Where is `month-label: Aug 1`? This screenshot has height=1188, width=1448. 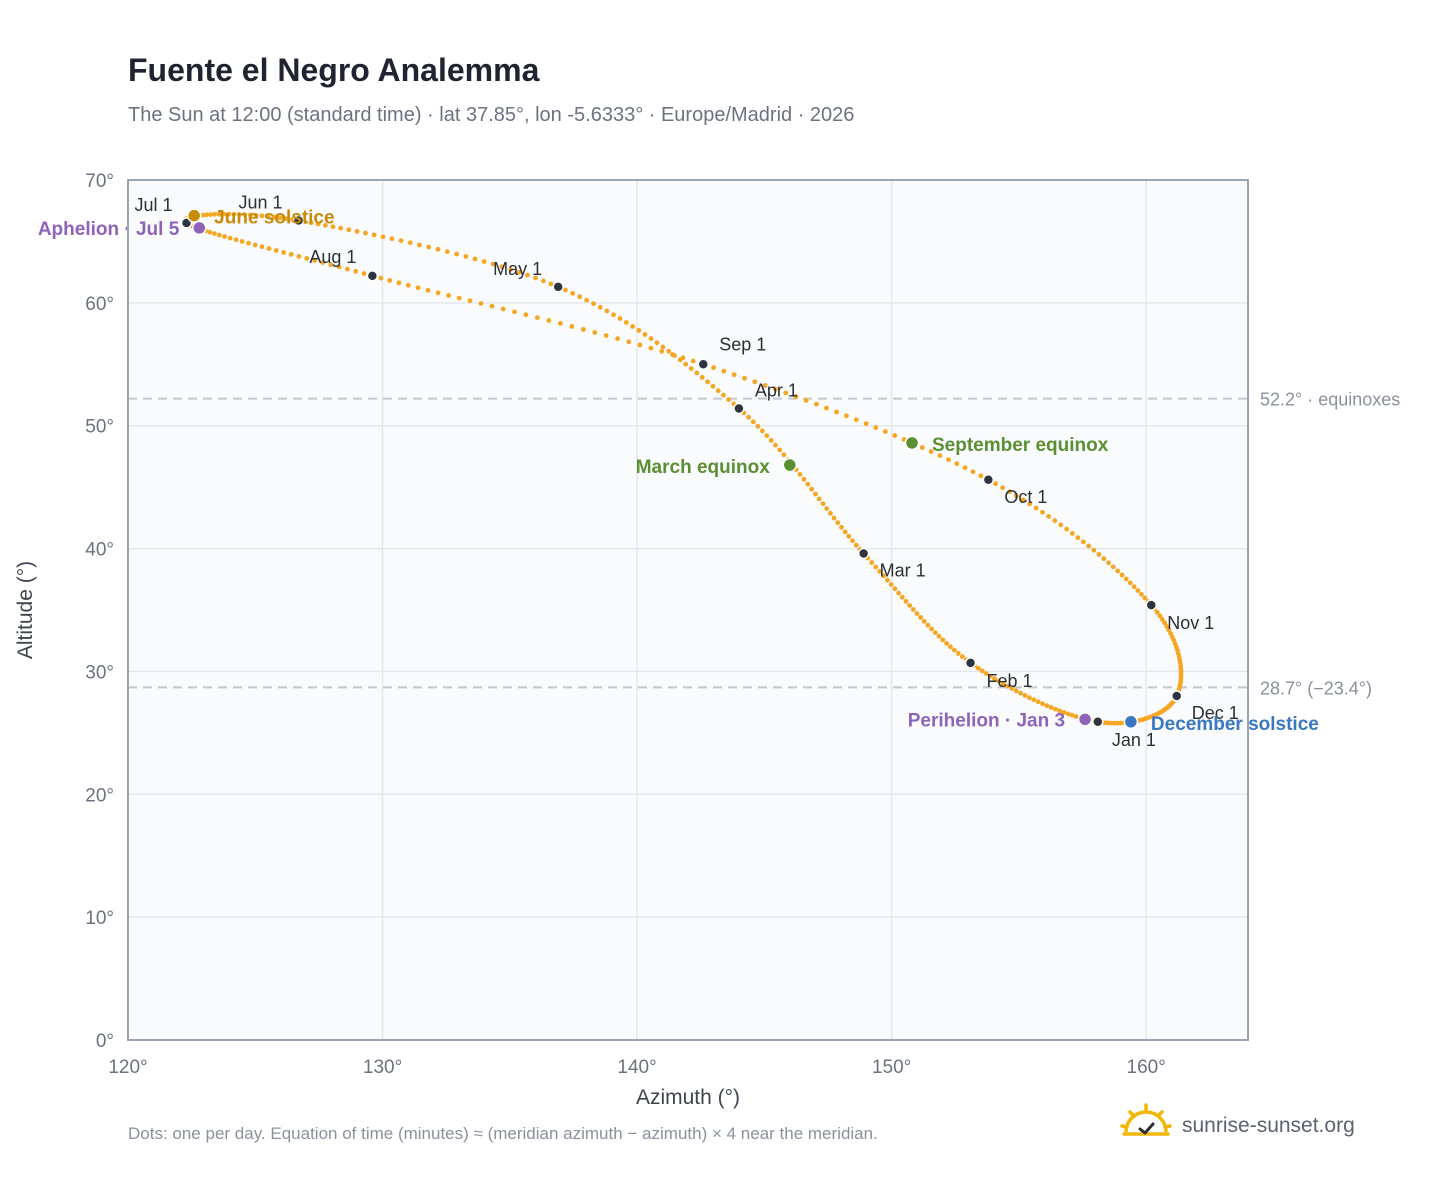 month-label: Aug 1 is located at coordinates (332, 257).